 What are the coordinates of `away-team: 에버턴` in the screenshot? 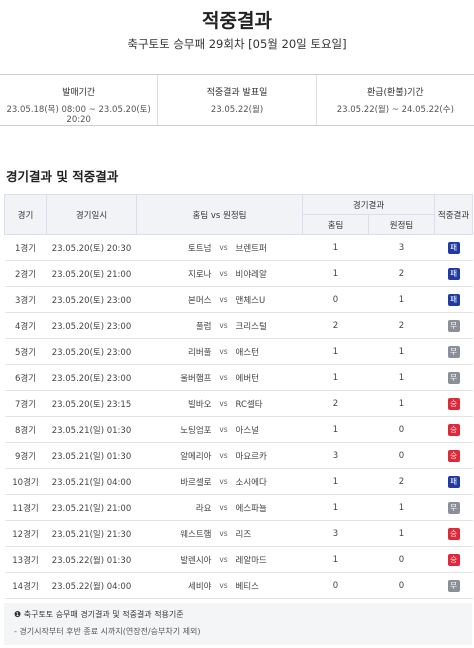 It's located at (267, 377).